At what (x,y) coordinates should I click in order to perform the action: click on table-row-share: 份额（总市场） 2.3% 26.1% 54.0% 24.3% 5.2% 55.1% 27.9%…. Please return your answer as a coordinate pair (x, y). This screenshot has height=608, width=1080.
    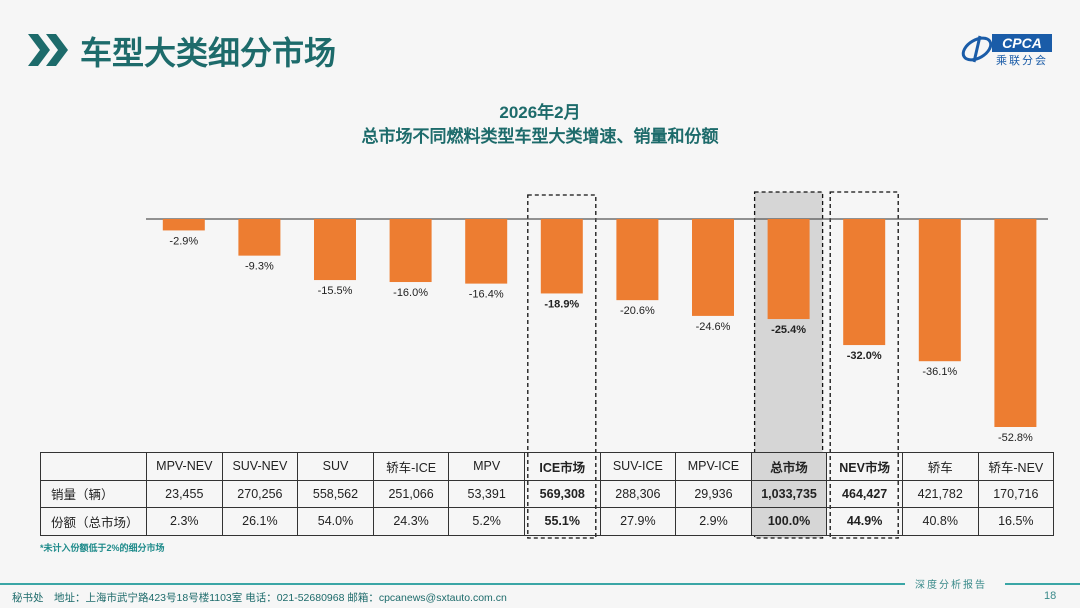
    Looking at the image, I should click on (547, 521).